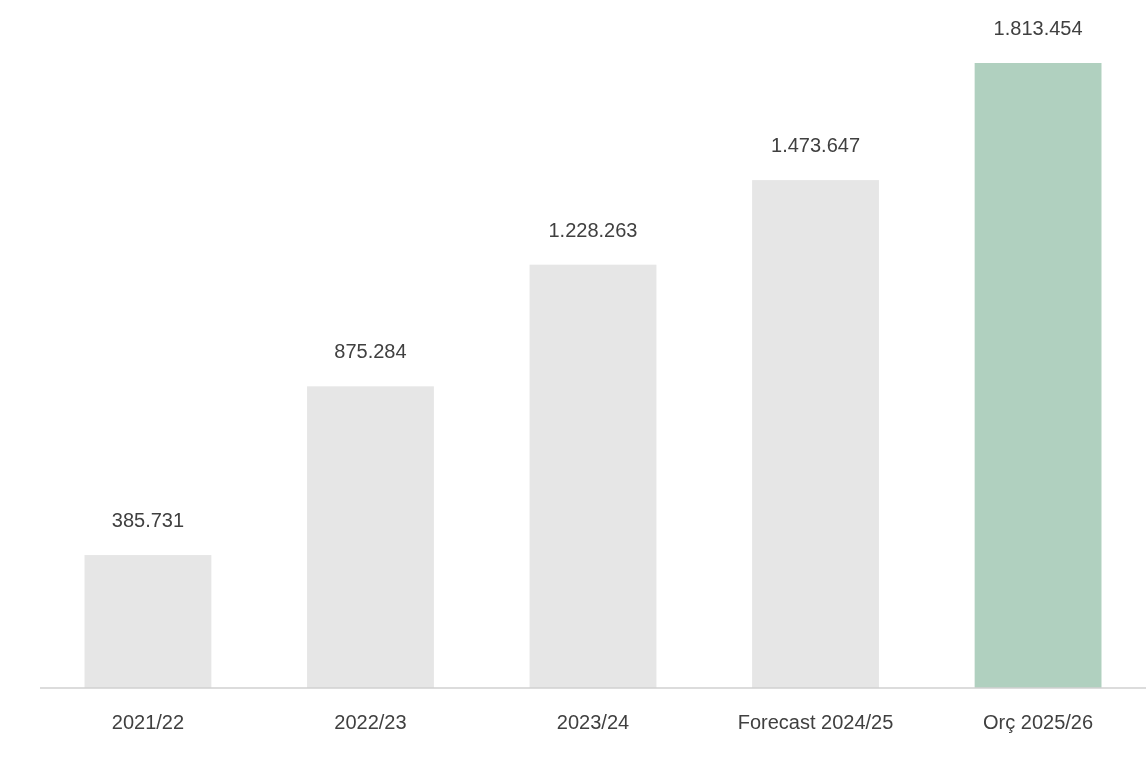  What do you see at coordinates (148, 722) in the screenshot?
I see `x-tick-label: 2021/22` at bounding box center [148, 722].